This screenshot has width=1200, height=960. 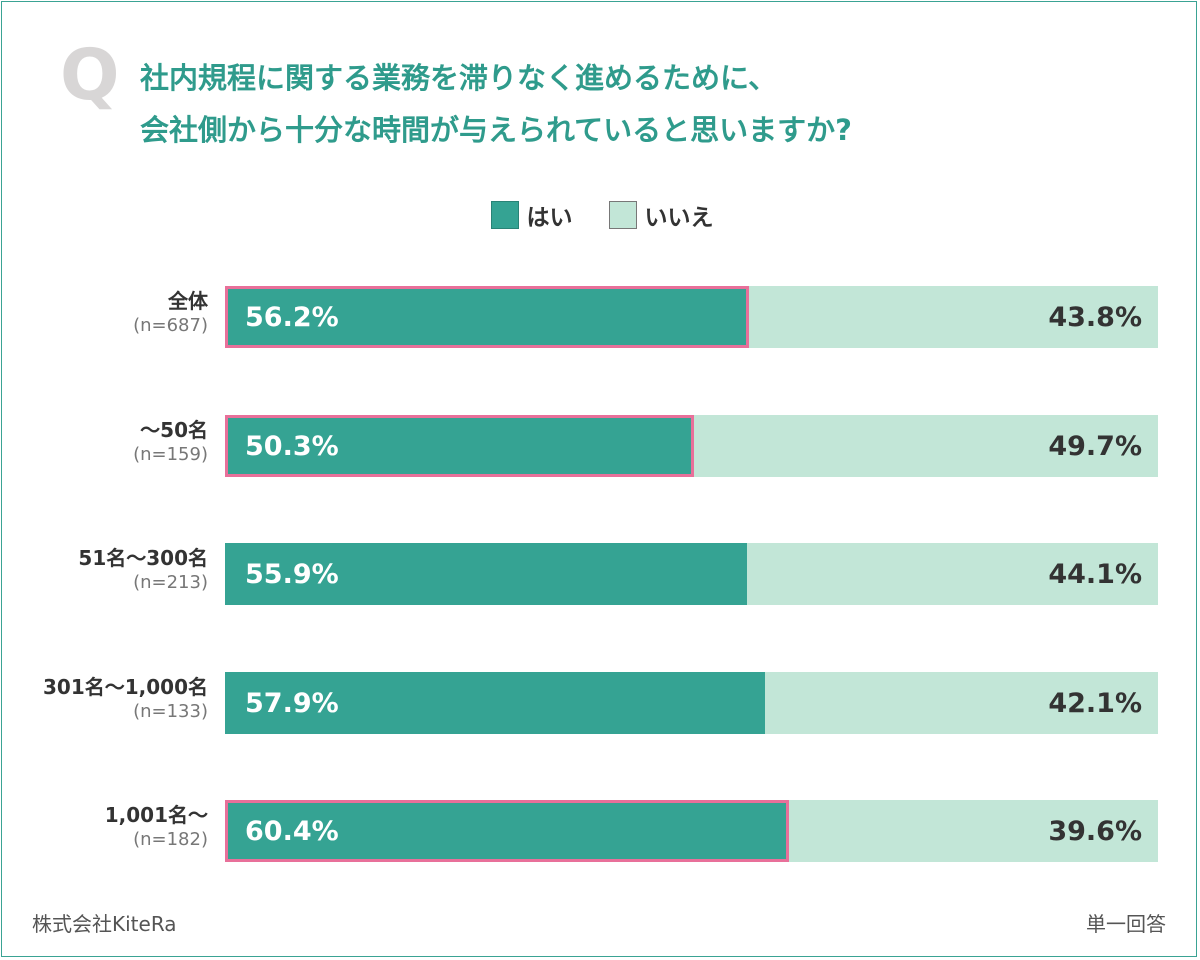 I want to click on stacked-bar: 56.2% 43.8%, so click(x=691, y=317).